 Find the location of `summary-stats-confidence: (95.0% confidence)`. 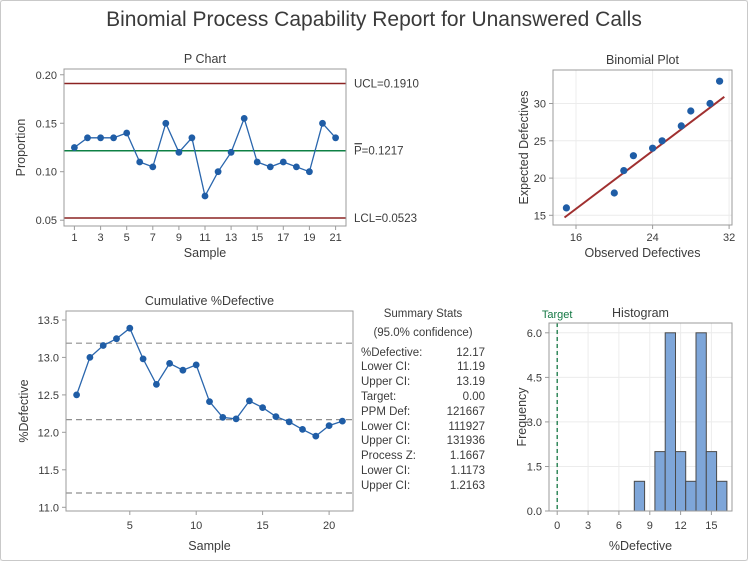

summary-stats-confidence: (95.0% confidence) is located at coordinates (423, 332).